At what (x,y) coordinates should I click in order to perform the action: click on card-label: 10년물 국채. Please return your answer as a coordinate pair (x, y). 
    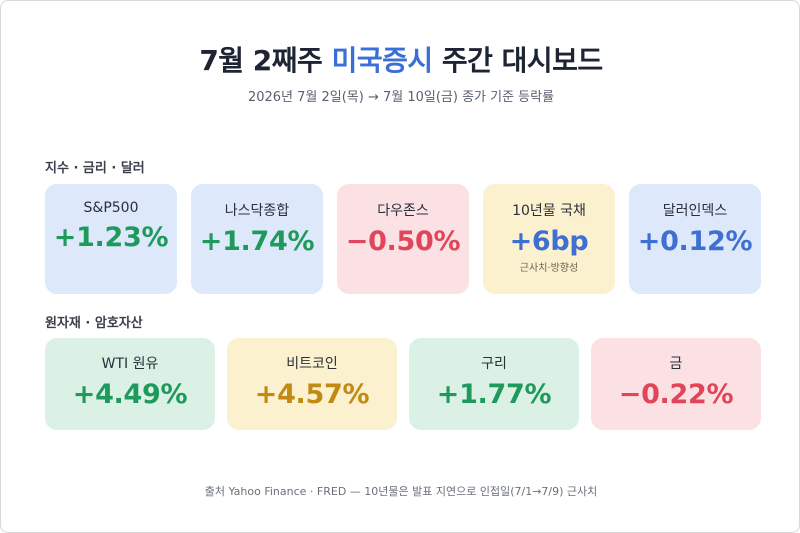
    Looking at the image, I should click on (549, 211).